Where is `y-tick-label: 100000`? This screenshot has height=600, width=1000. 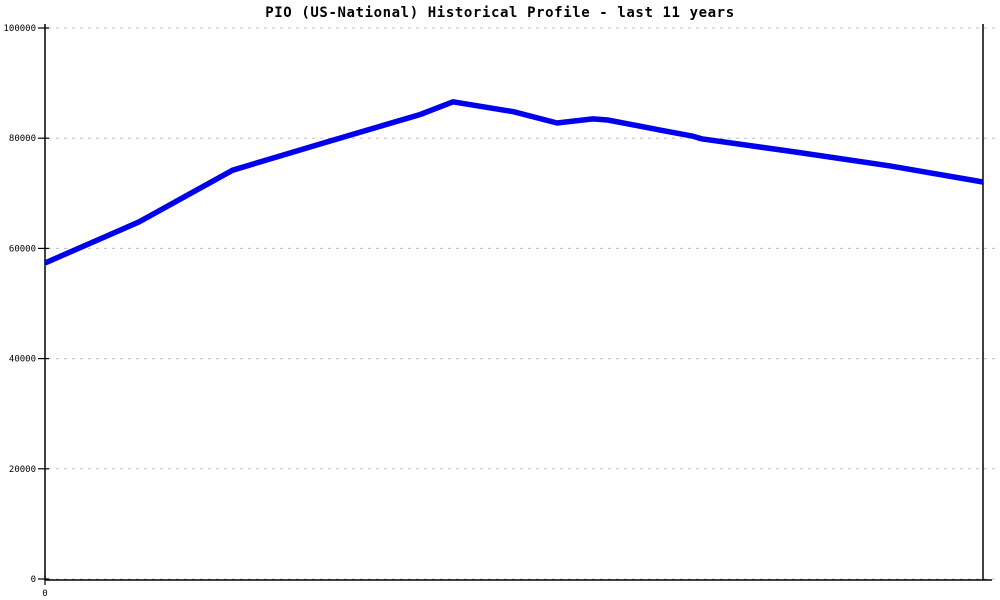
y-tick-label: 100000 is located at coordinates (19, 29).